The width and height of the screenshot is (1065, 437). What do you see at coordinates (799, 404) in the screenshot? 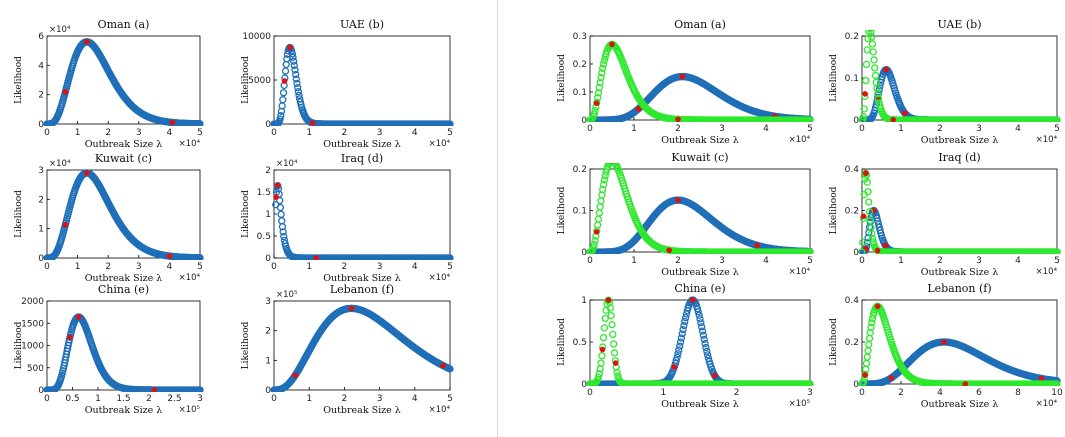
I see `x-exponent-label: ×10⁵` at bounding box center [799, 404].